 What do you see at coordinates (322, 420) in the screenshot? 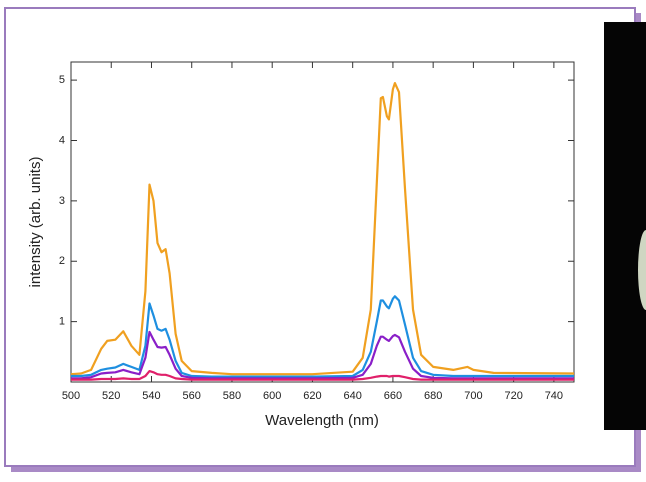
I see `x-axis-label: Wavelength (nm)` at bounding box center [322, 420].